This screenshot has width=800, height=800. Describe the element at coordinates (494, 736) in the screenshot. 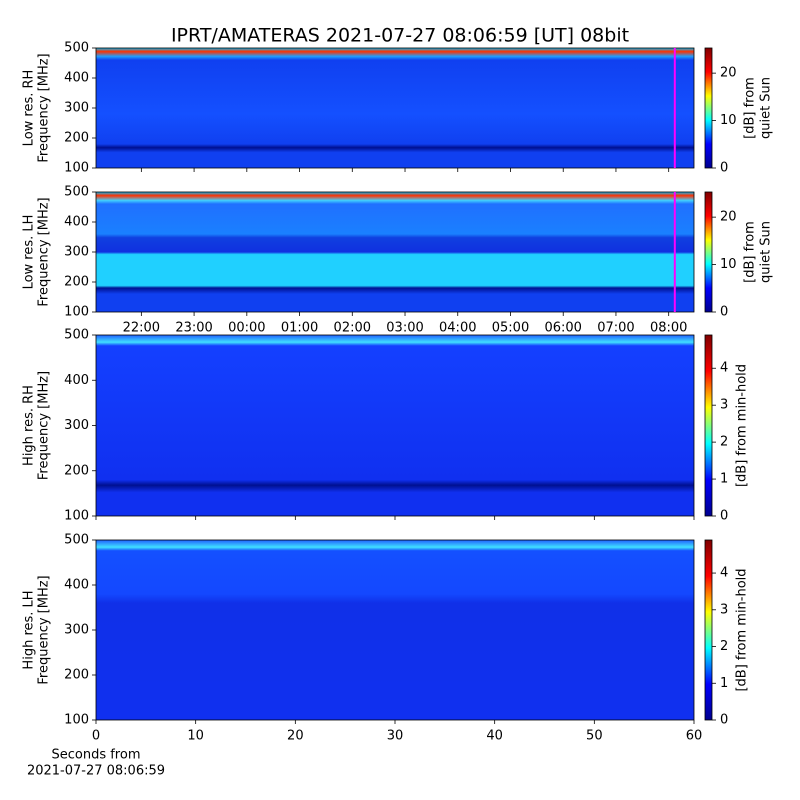

I see `x-tick-label: 40` at that location.